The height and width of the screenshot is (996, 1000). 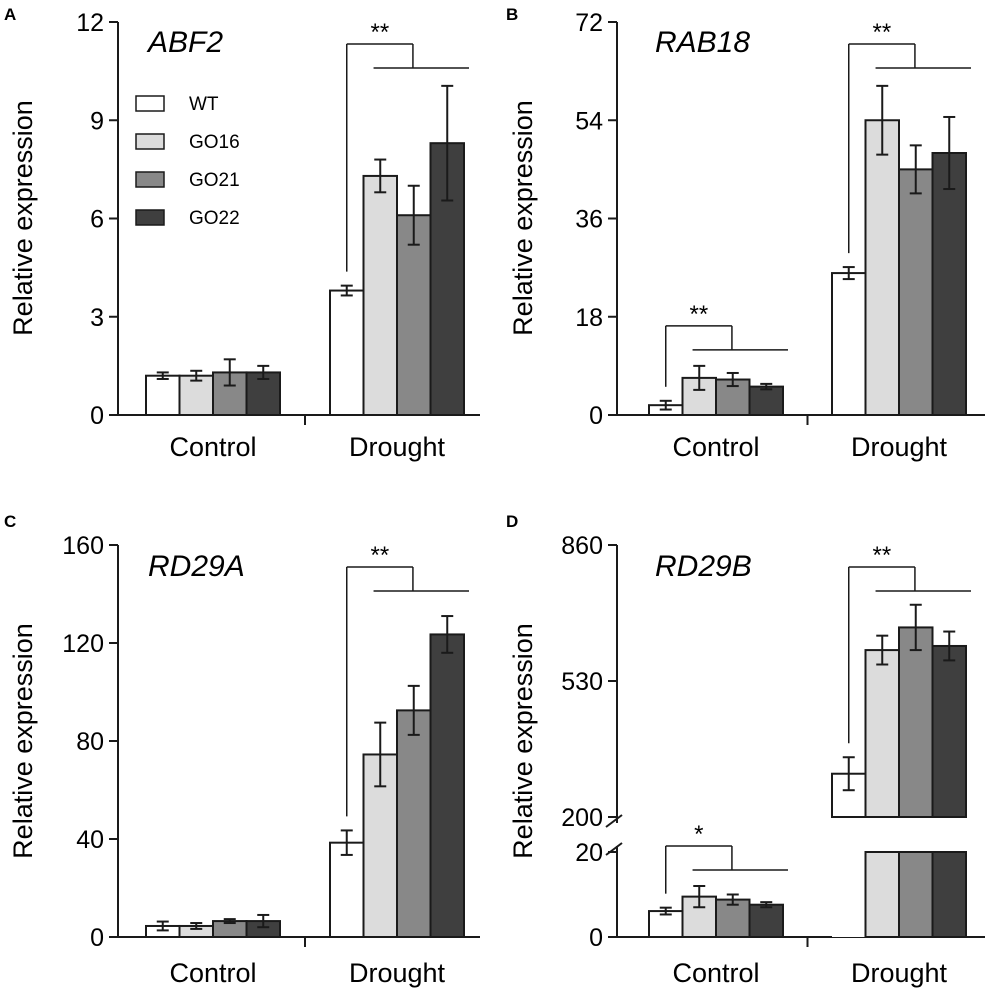 What do you see at coordinates (214, 142) in the screenshot?
I see `legend-label: GO16` at bounding box center [214, 142].